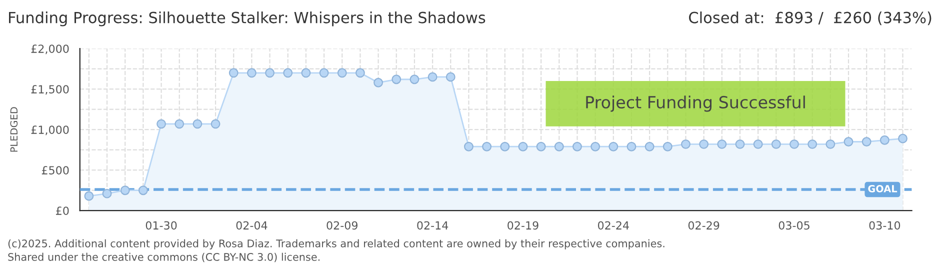 The width and height of the screenshot is (940, 270). I want to click on annotation: Project Funding Successful, so click(695, 104).